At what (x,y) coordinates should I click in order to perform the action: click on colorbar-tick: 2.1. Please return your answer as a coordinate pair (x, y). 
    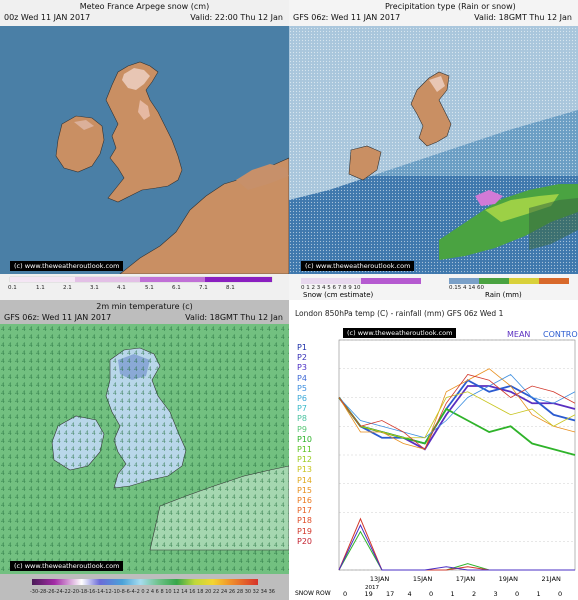
    Looking at the image, I should click on (67, 288).